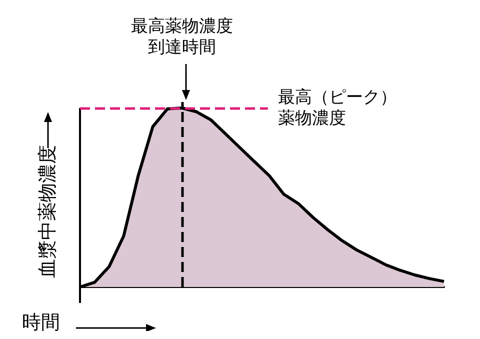 The height and width of the screenshot is (339, 480). What do you see at coordinates (181, 37) in the screenshot?
I see `text: 最高薬物濃度到達時間` at bounding box center [181, 37].